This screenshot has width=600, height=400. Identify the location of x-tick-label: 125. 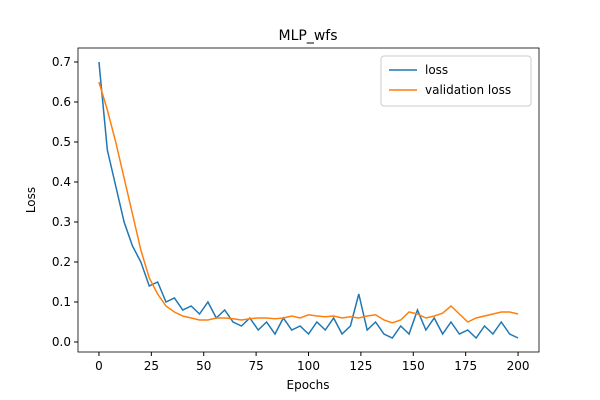
(360, 366).